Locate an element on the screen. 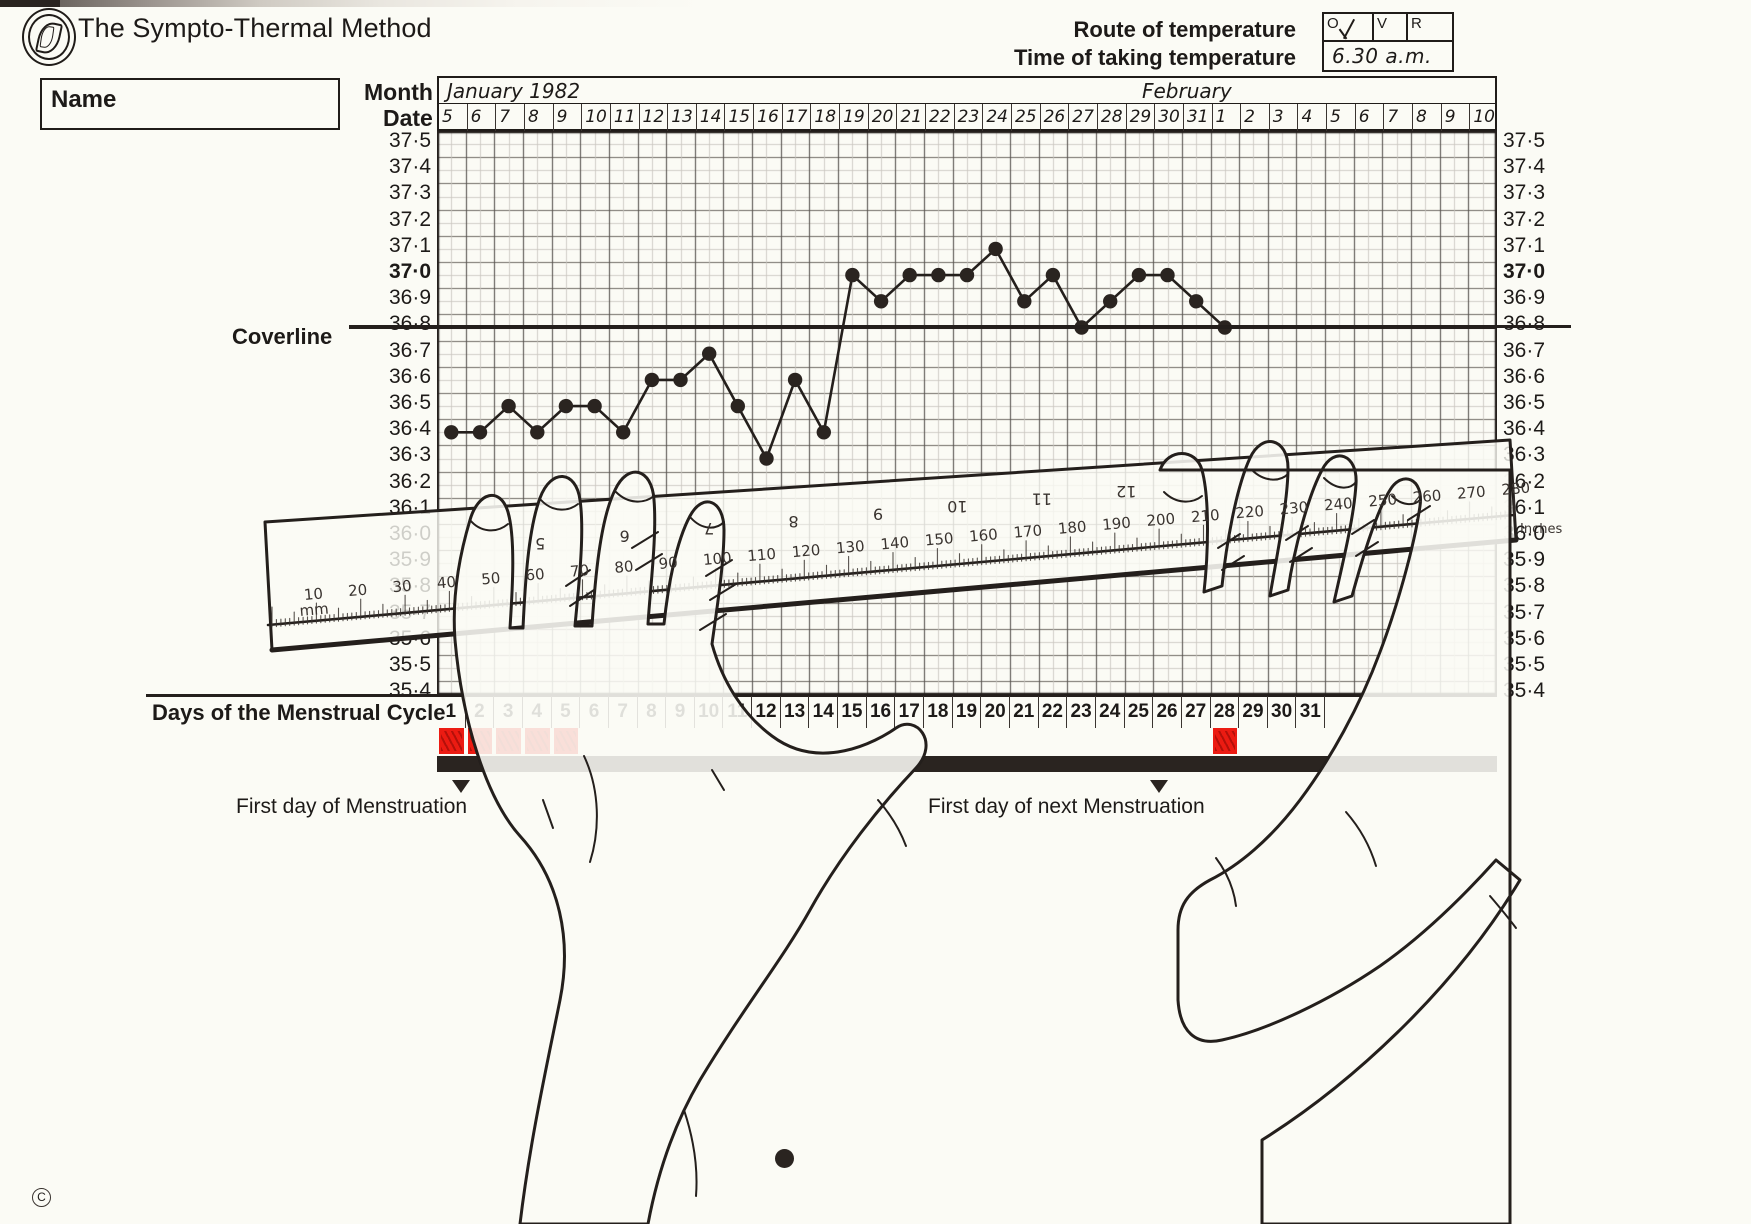 This screenshot has height=1224, width=1751. cycle-day-cell: 20 is located at coordinates (995, 712).